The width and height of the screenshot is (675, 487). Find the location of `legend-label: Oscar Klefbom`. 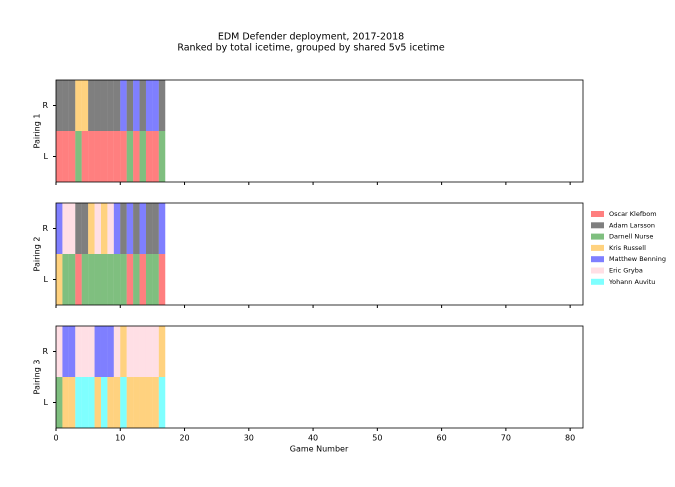

legend-label: Oscar Klefbom is located at coordinates (633, 214).